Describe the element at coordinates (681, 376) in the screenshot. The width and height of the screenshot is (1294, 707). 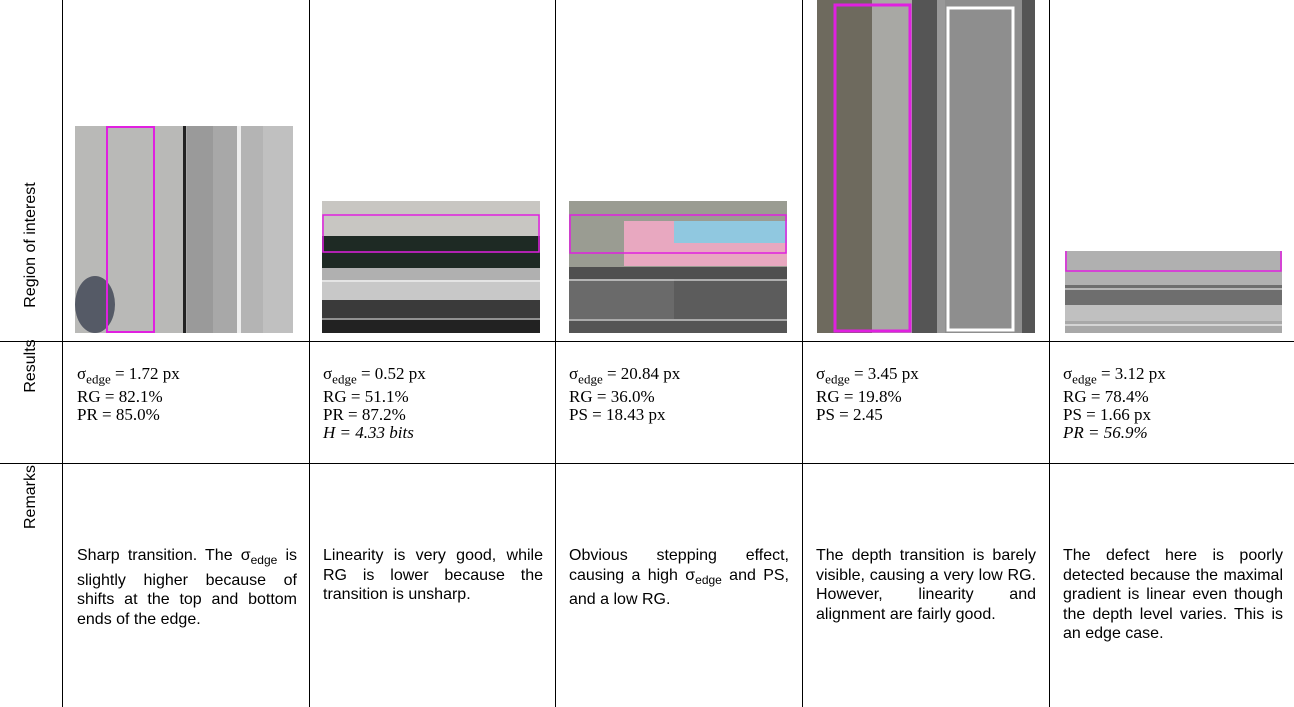
I see `result-line: σedge = 20.84 px` at that location.